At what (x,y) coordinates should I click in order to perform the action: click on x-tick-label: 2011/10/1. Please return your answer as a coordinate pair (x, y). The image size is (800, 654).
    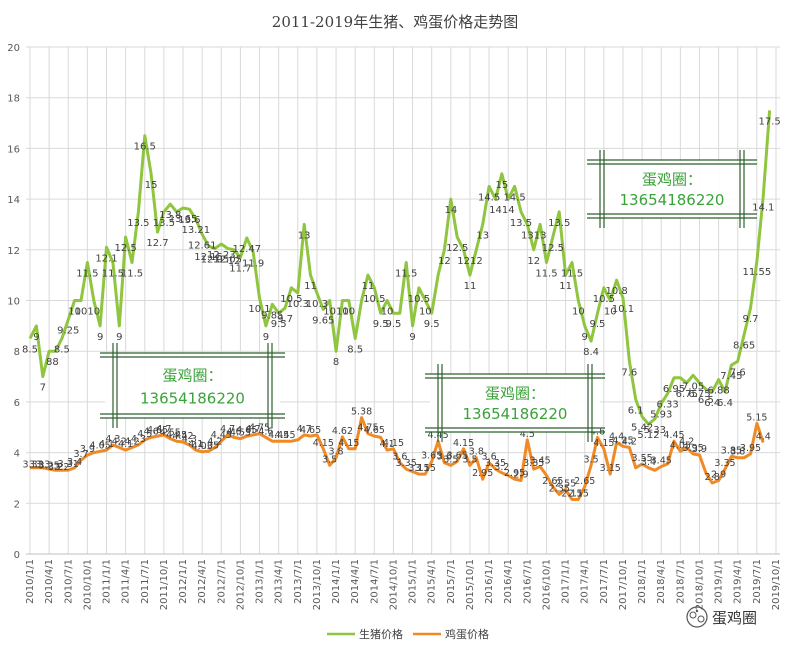
    Looking at the image, I should click on (164, 584).